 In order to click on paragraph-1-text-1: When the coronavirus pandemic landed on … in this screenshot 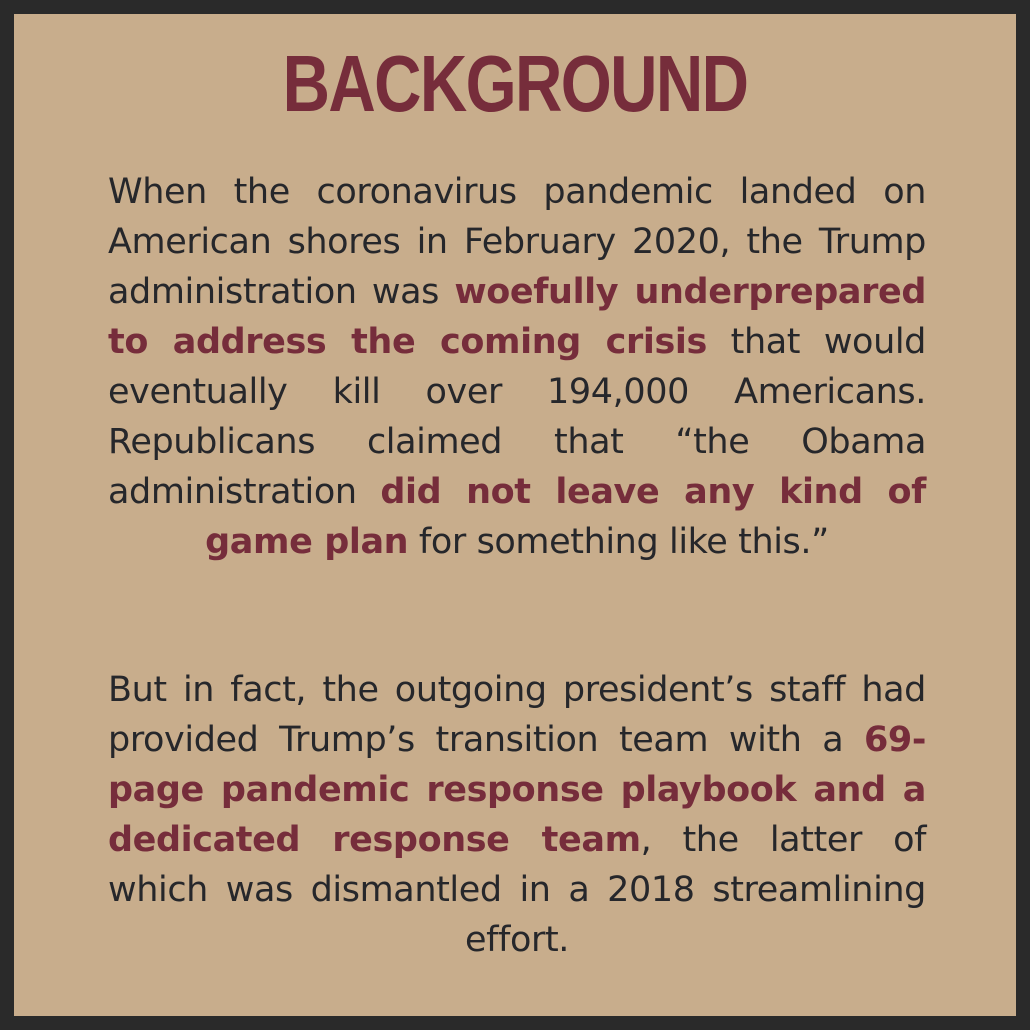, I will do `click(517, 242)`.